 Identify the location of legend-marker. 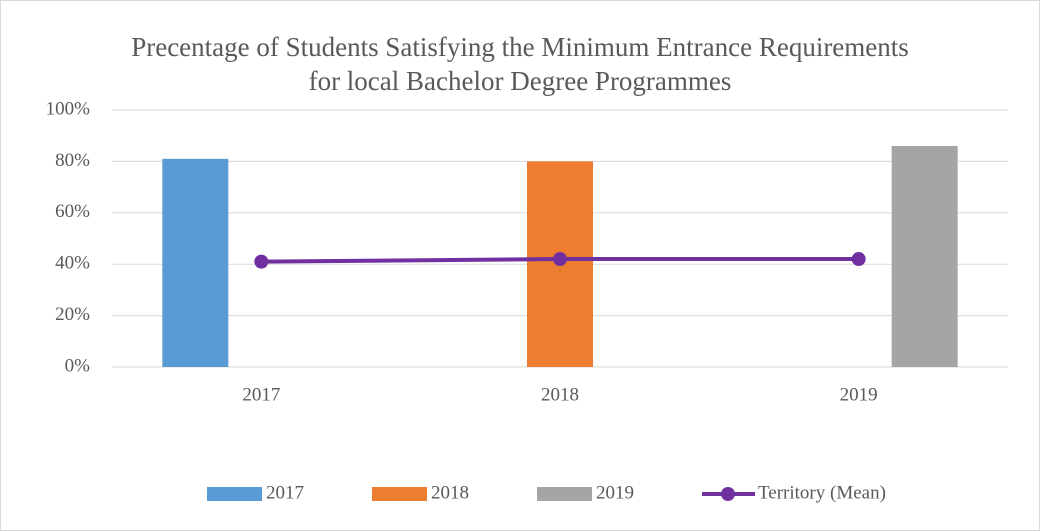
(728, 494).